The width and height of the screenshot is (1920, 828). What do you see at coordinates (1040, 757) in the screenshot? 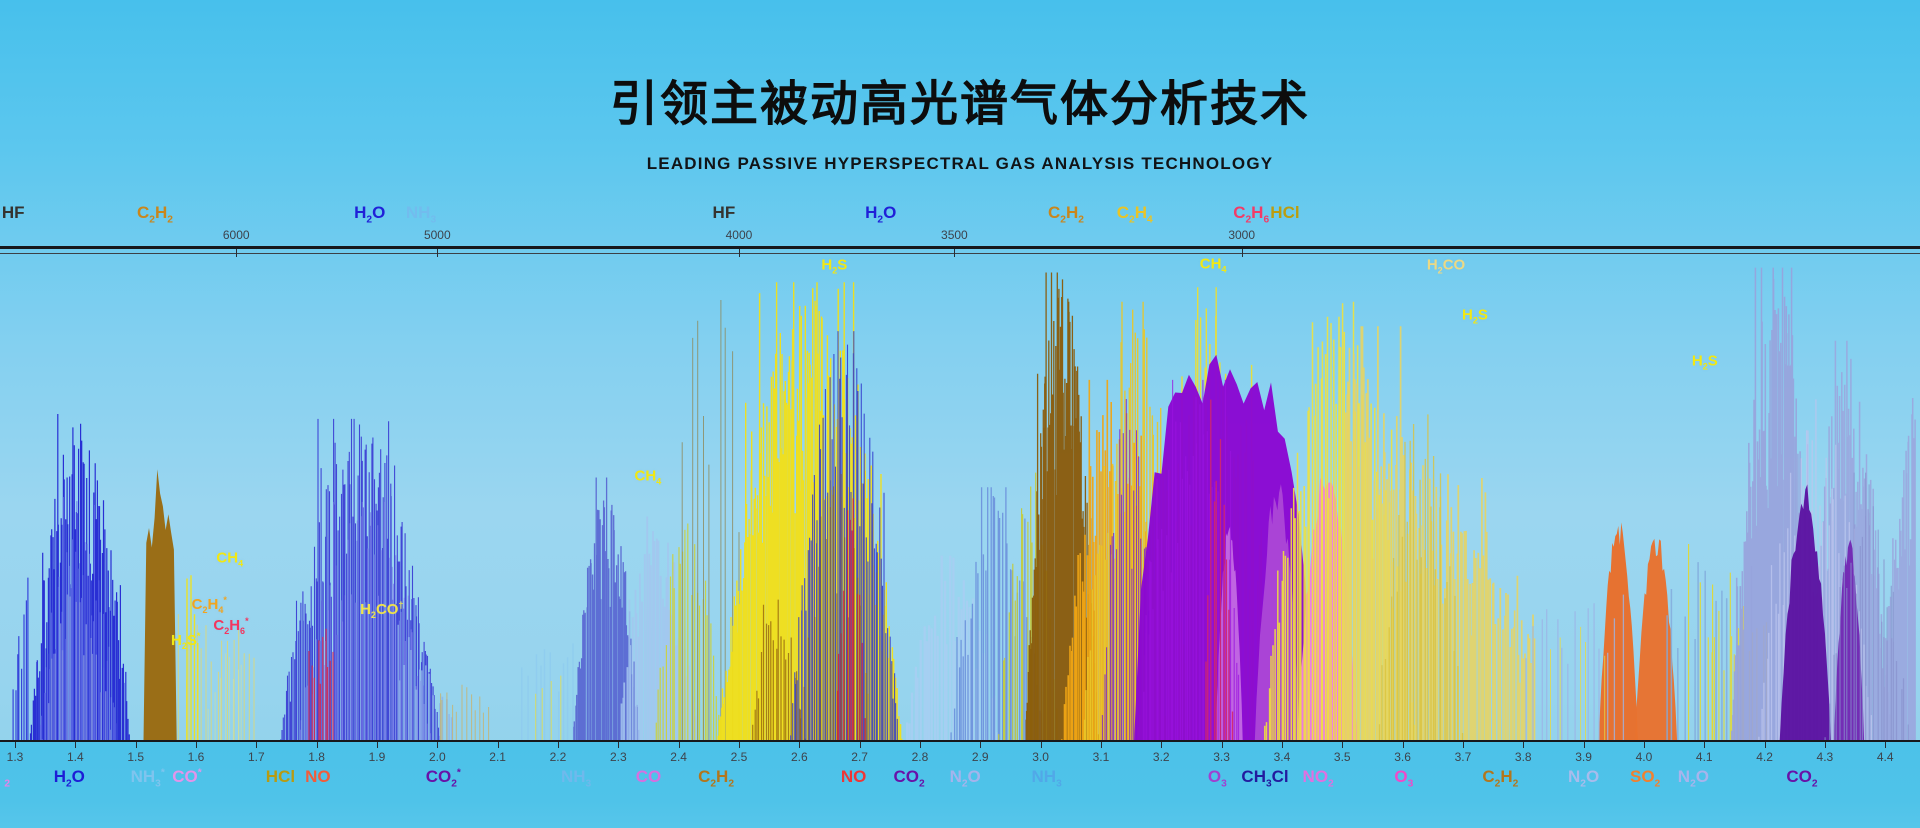
I see `wavelength-tick-label: 3.0` at bounding box center [1040, 757].